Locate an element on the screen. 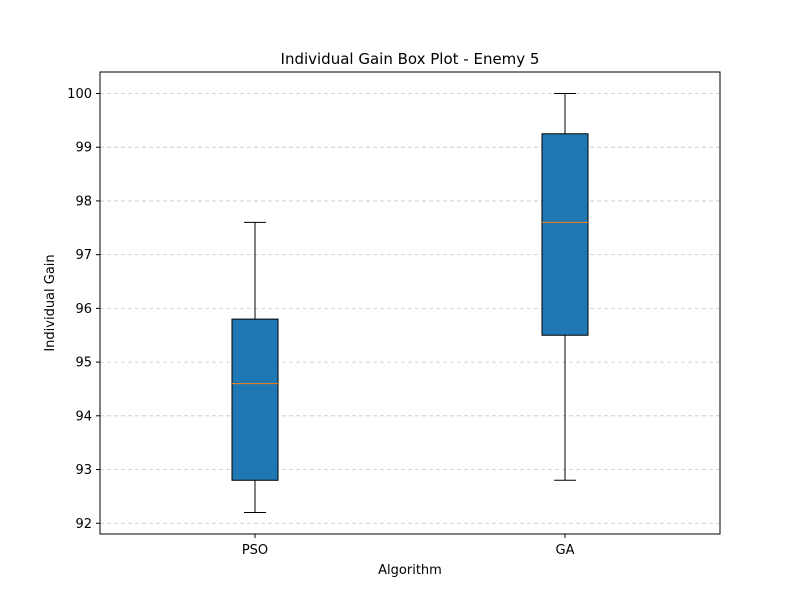  y-tick-label: 99 is located at coordinates (83, 148).